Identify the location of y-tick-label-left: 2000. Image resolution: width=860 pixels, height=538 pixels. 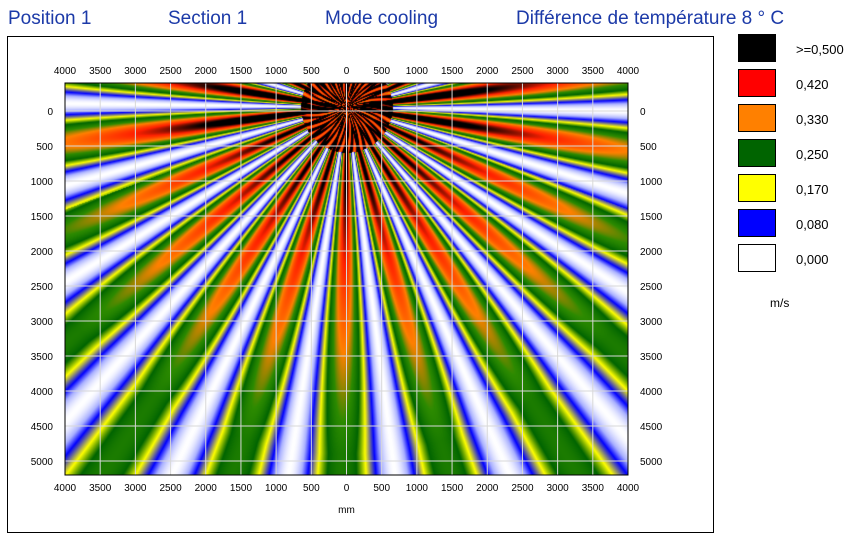
(42, 252).